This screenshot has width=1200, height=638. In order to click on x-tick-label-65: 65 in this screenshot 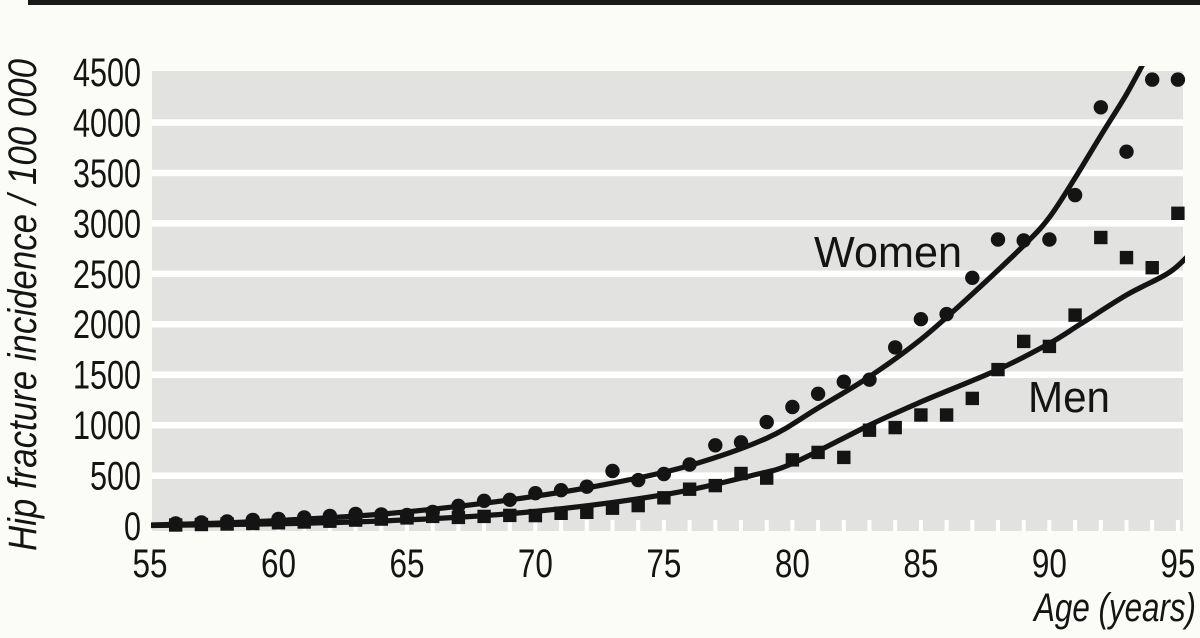, I will do `click(407, 564)`.